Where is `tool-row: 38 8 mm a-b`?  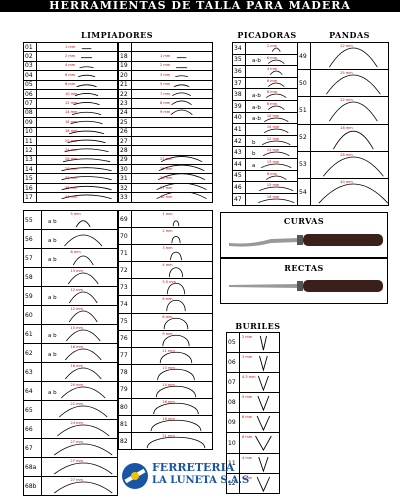 tool-row: 38 8 mm a-b is located at coordinates (267, 95).